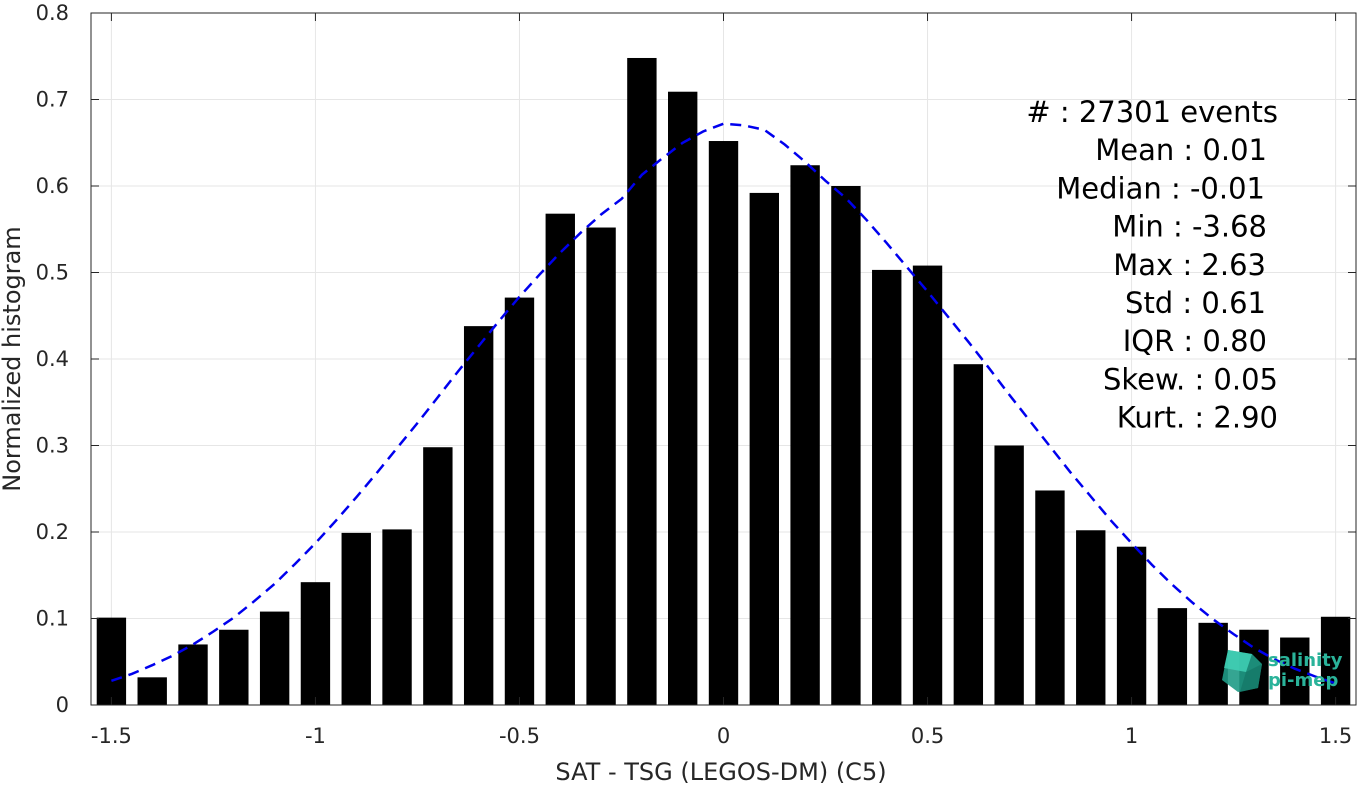 The height and width of the screenshot is (785, 1367). I want to click on stat-line: Std : 0.61, so click(1195, 303).